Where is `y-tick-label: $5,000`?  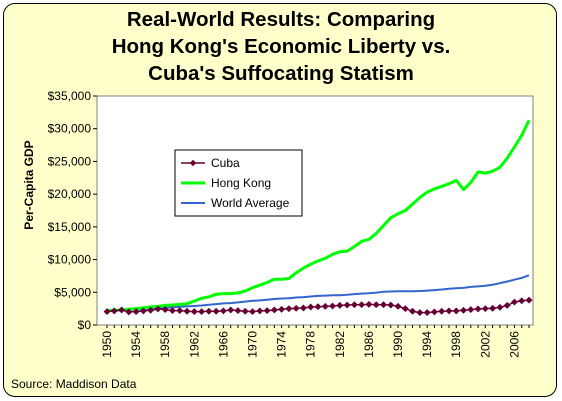
y-tick-label: $5,000 is located at coordinates (72, 292).